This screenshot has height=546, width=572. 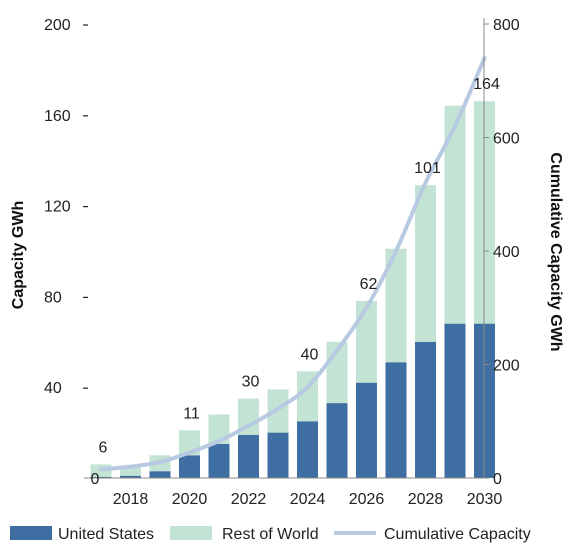 I want to click on bar-united-states-2021, so click(x=219, y=460).